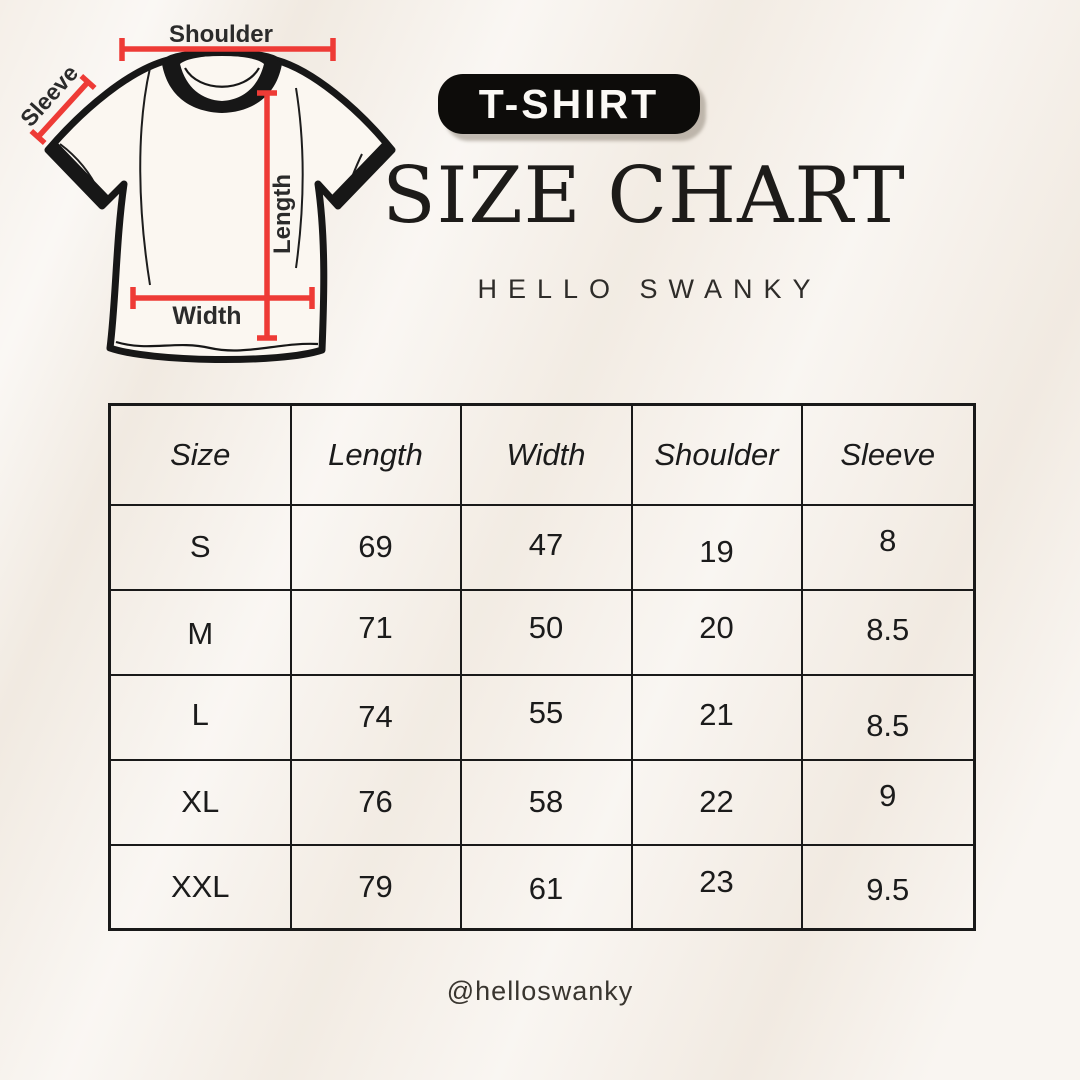  Describe the element at coordinates (375, 886) in the screenshot. I see `length-cell: 79` at that location.